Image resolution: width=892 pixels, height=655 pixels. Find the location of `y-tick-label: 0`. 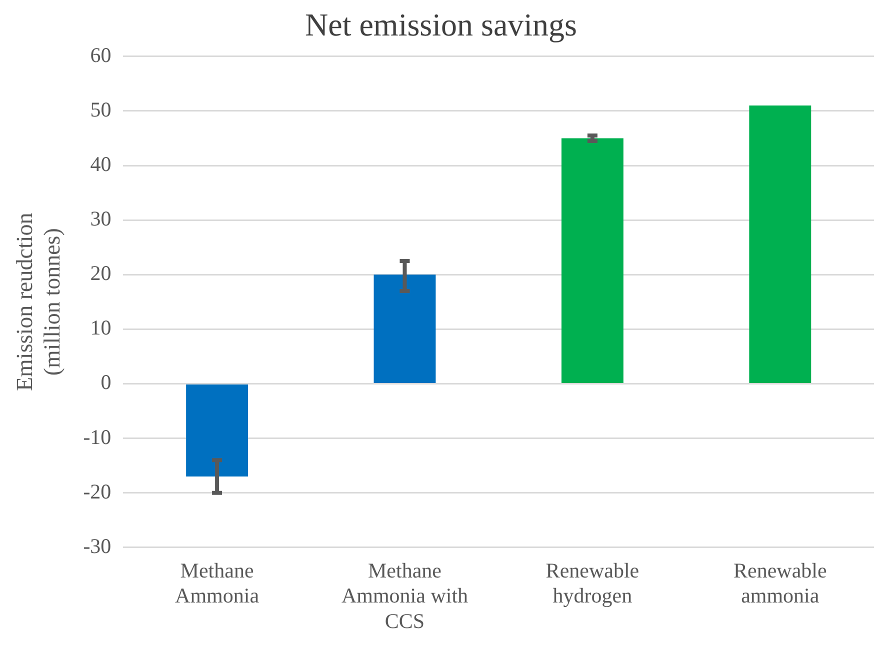

y-tick-label: 0 is located at coordinates (106, 382).